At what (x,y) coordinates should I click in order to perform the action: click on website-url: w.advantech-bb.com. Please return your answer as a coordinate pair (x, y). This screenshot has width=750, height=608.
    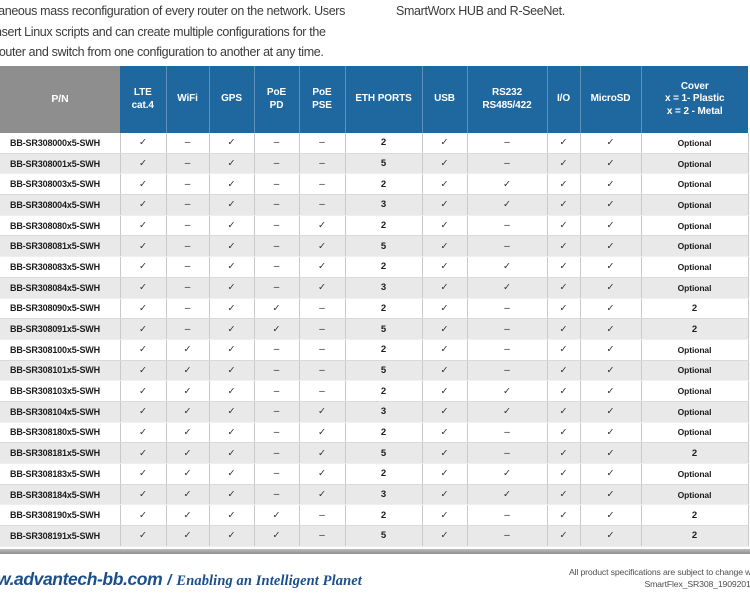
    Looking at the image, I should click on (81, 579).